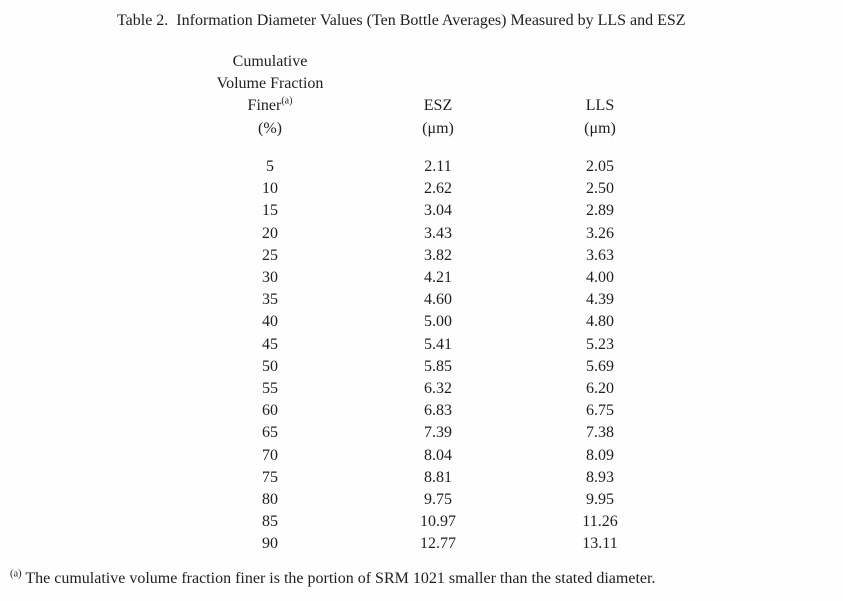  Describe the element at coordinates (270, 500) in the screenshot. I see `table-cell: 80` at that location.